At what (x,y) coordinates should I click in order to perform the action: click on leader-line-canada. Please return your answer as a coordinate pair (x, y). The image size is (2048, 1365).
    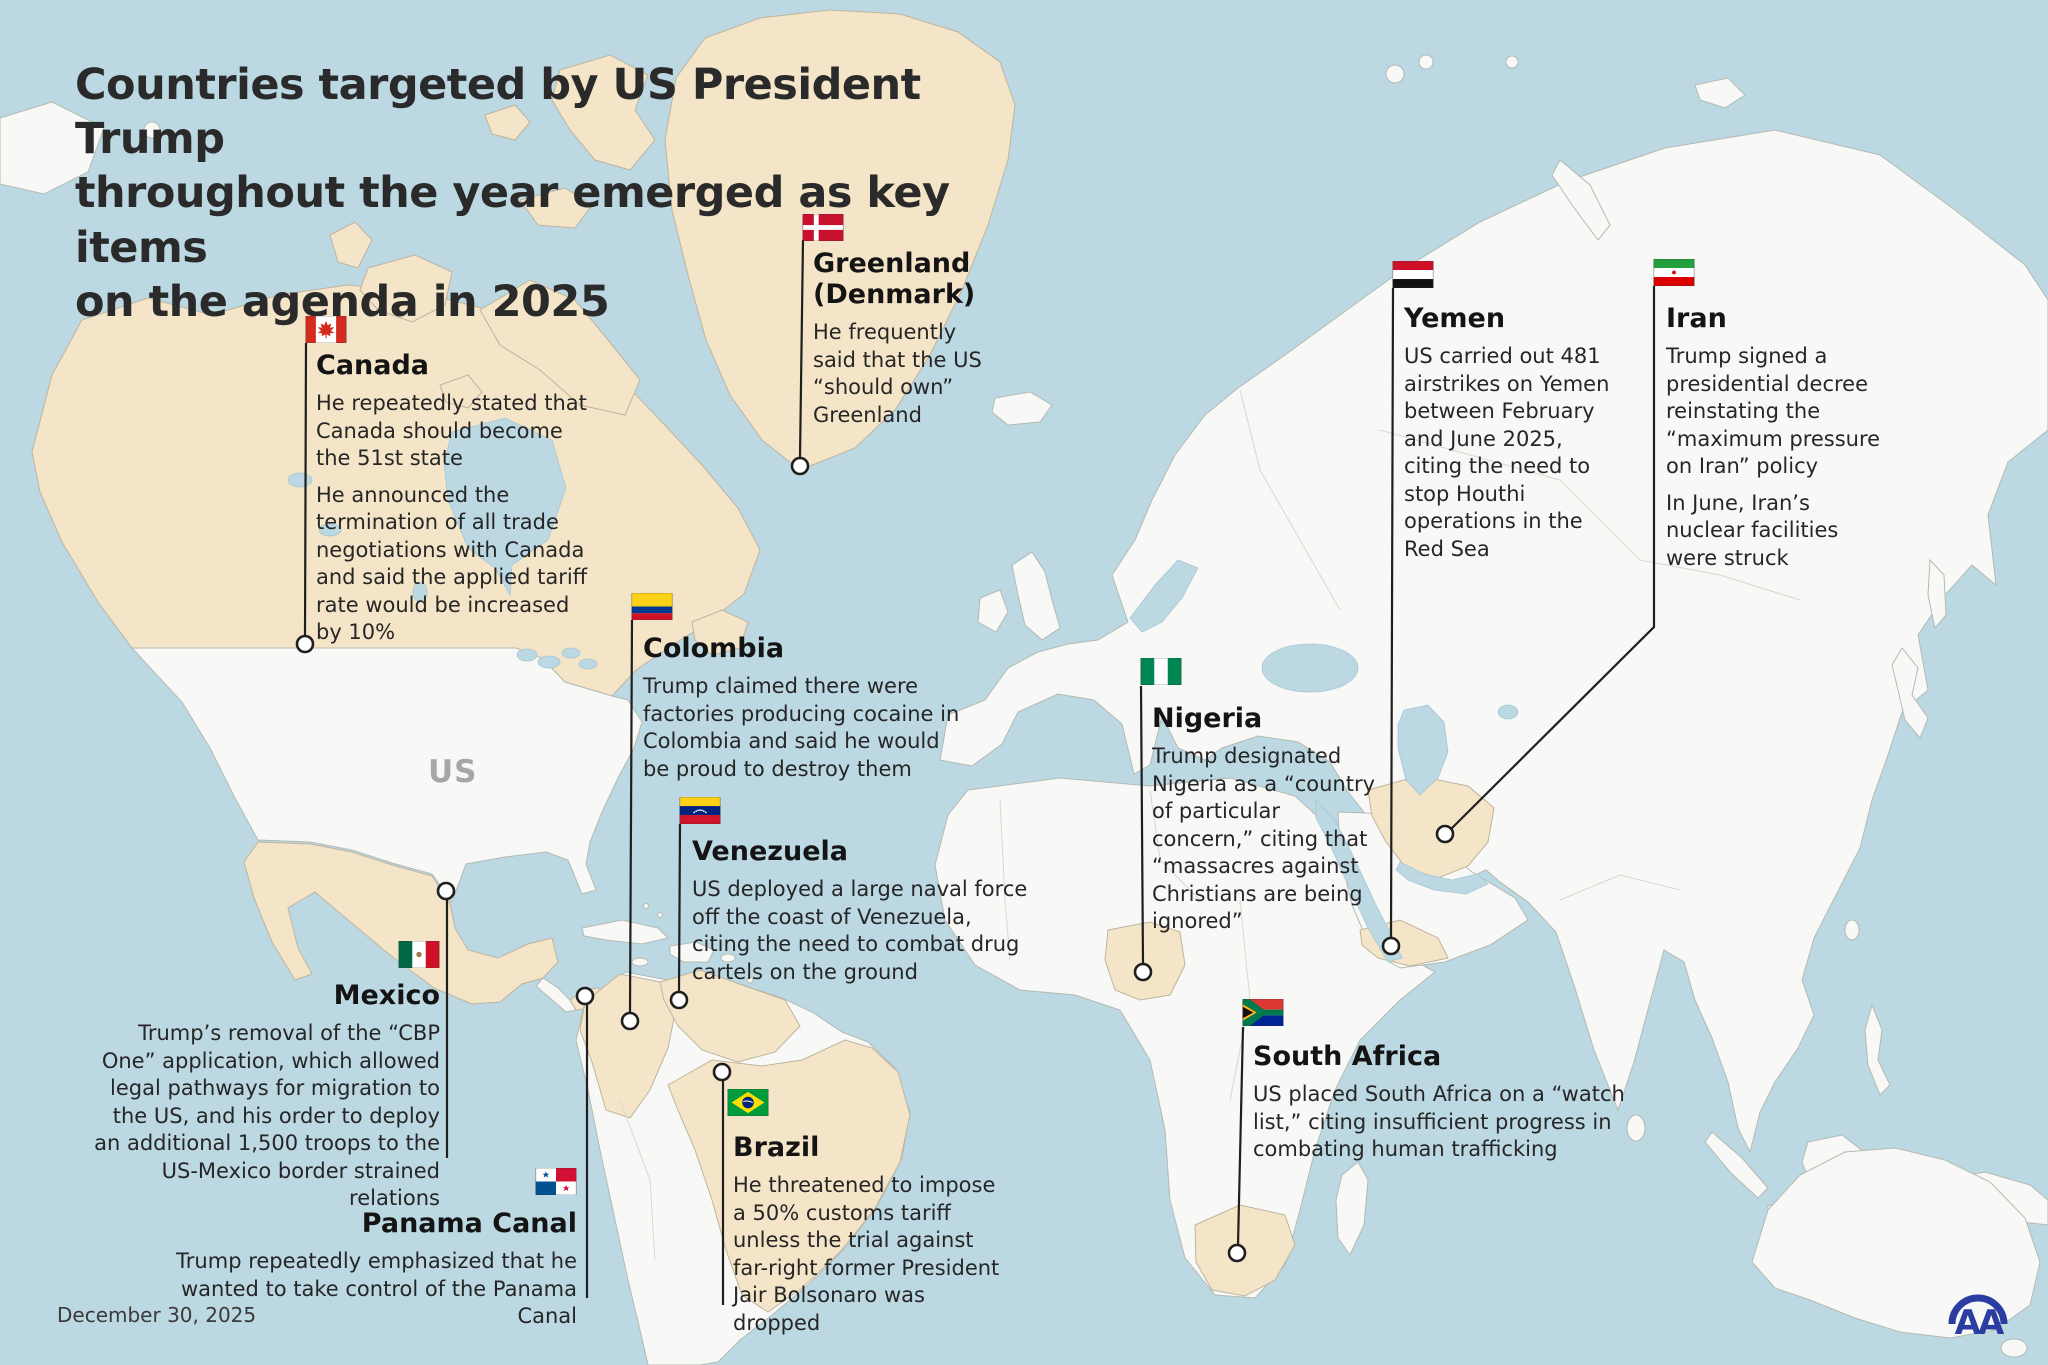
    Looking at the image, I should click on (305, 489).